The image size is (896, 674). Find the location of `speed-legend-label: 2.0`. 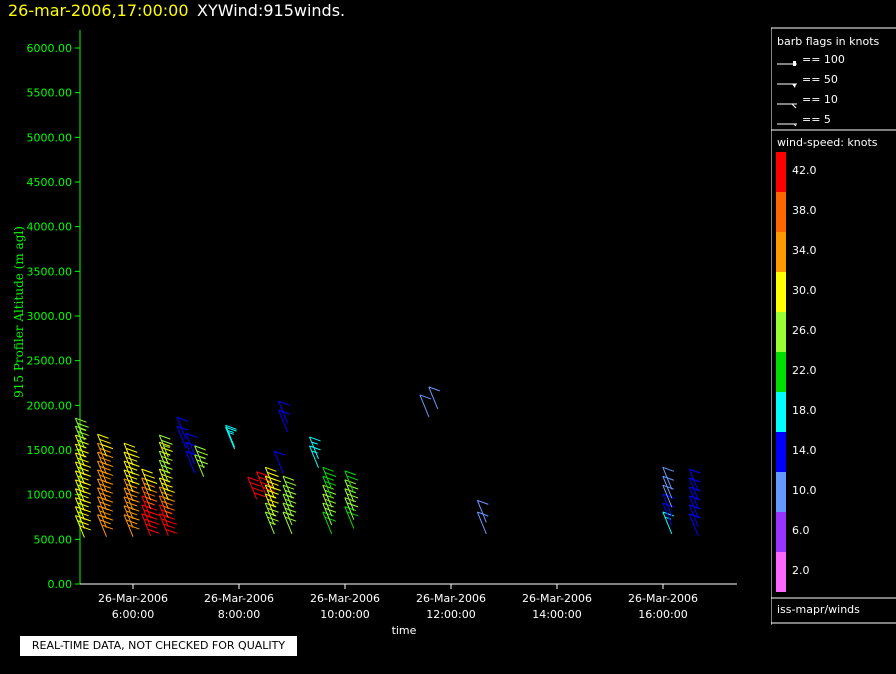

speed-legend-label: 2.0 is located at coordinates (801, 570).